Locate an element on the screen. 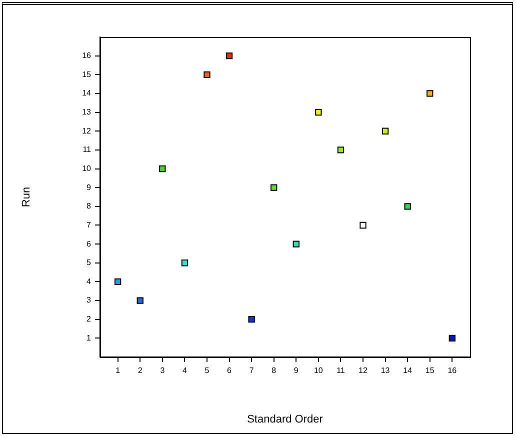 The image size is (517, 438). x-tick-label: 4 is located at coordinates (185, 371).